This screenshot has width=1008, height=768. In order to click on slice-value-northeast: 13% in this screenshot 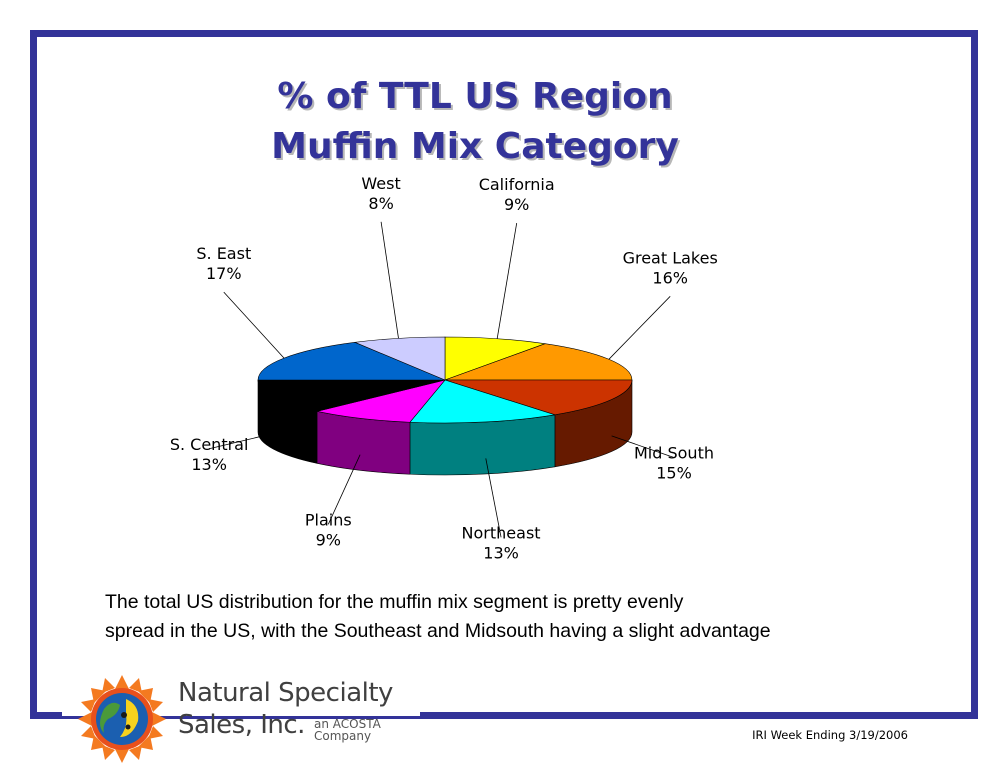, I will do `click(501, 552)`.